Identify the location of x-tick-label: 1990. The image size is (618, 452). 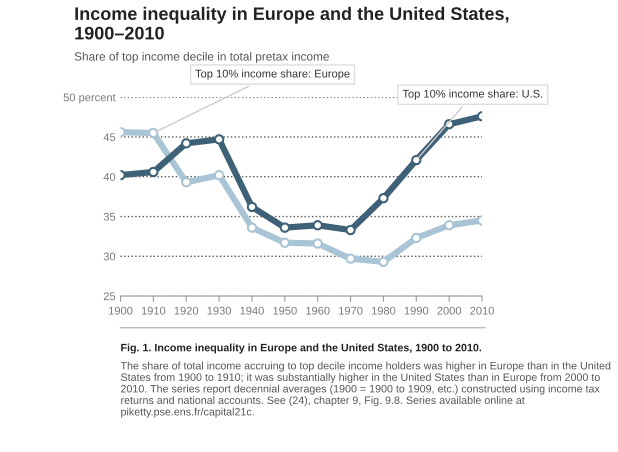
(416, 310).